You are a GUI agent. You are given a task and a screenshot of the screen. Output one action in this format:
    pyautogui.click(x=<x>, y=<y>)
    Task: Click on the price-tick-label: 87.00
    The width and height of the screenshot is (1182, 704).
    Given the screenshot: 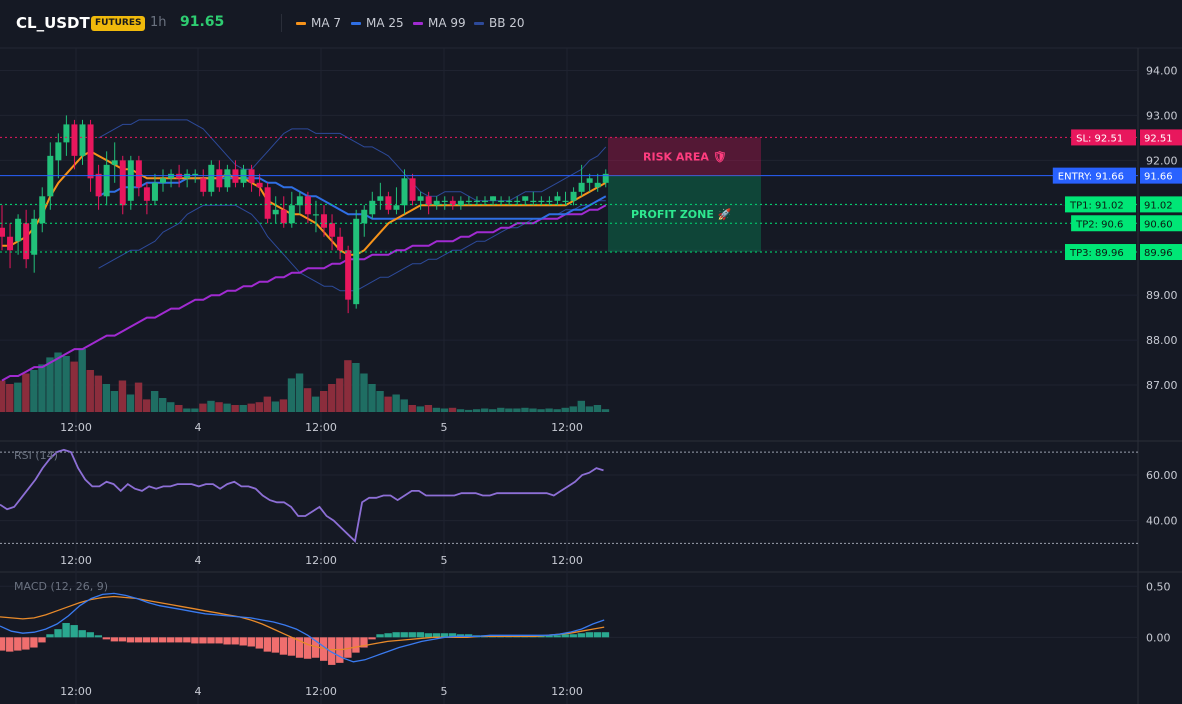 What is the action you would take?
    pyautogui.click(x=1162, y=385)
    